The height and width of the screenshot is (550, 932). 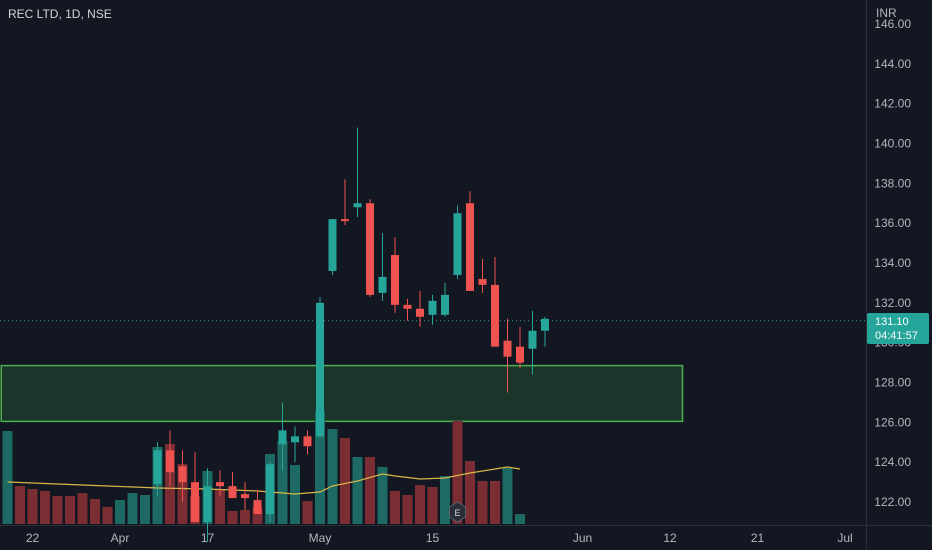 I want to click on y-tick-label: 124.00, so click(x=892, y=462).